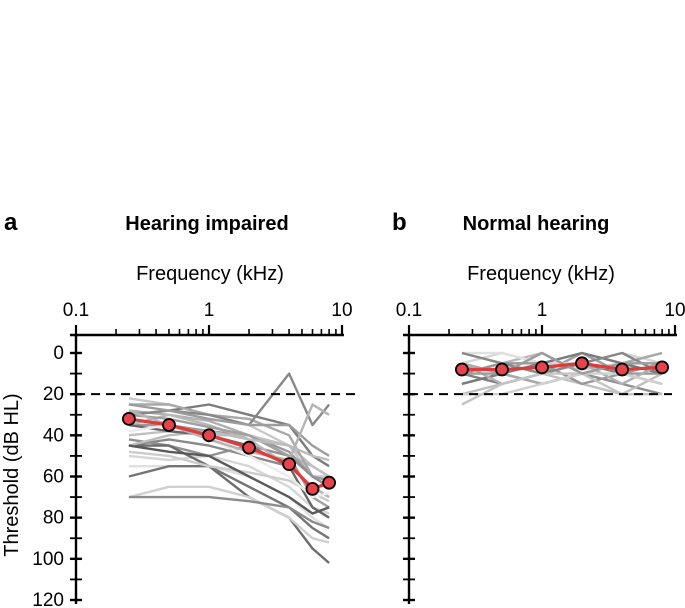 The height and width of the screenshot is (608, 685). I want to click on panel-a-letter: a, so click(11, 222).